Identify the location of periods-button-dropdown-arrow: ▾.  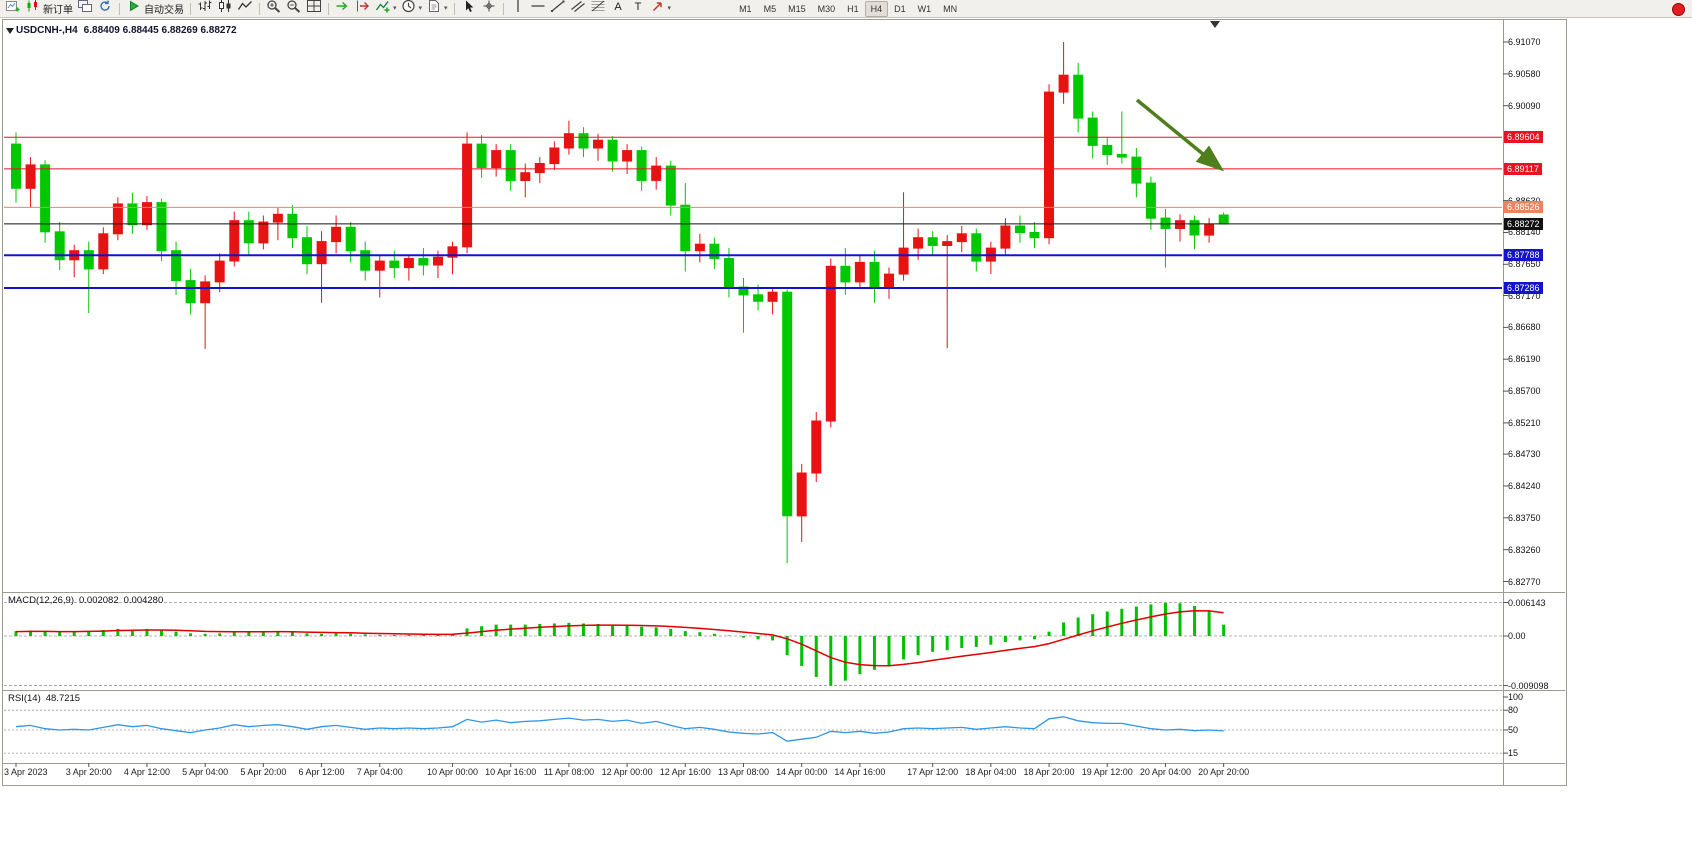
(420, 8).